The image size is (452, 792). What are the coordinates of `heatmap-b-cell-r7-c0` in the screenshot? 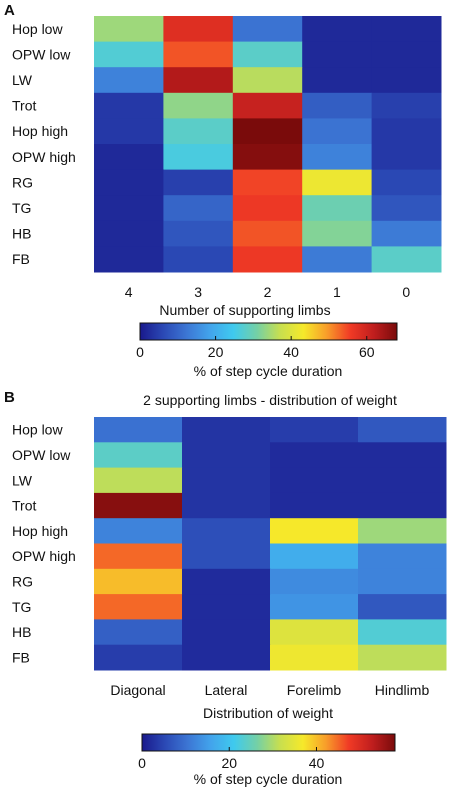 It's located at (138, 607).